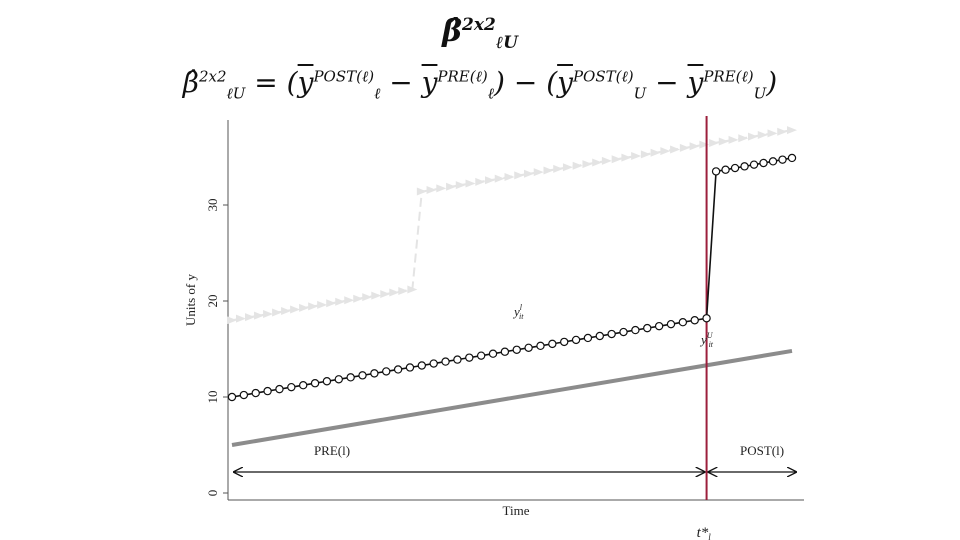  What do you see at coordinates (703, 339) in the screenshot?
I see `untreated-label-y: y` at bounding box center [703, 339].